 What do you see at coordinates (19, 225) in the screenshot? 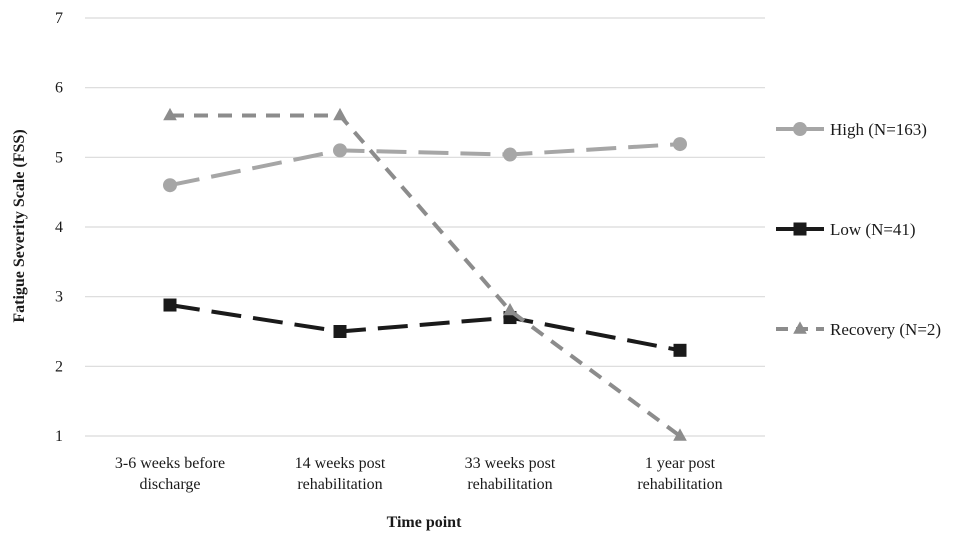
I see `y-axis-title: Fatigue Severity Scale (FSS)` at bounding box center [19, 225].